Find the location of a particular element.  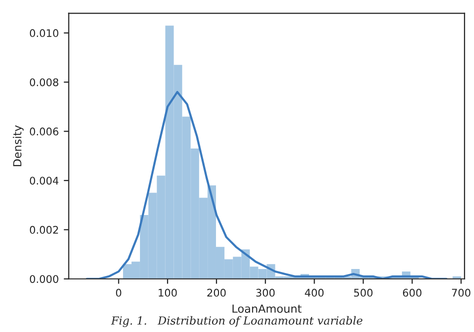

y-axis-title: Density is located at coordinates (18, 145).